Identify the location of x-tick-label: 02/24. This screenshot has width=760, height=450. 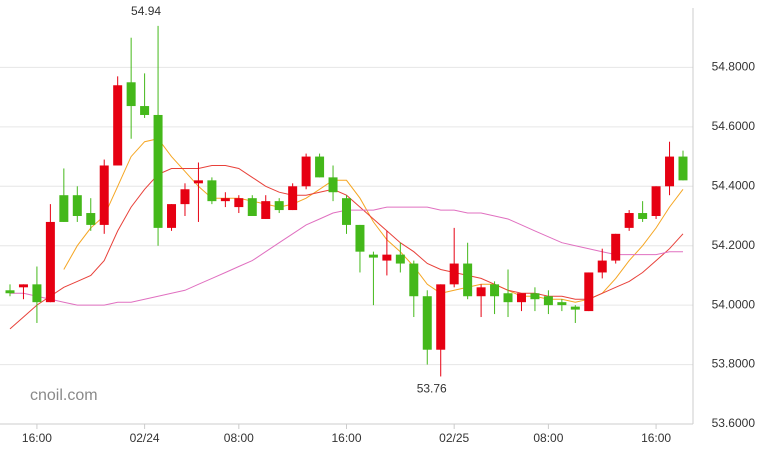
(145, 438).